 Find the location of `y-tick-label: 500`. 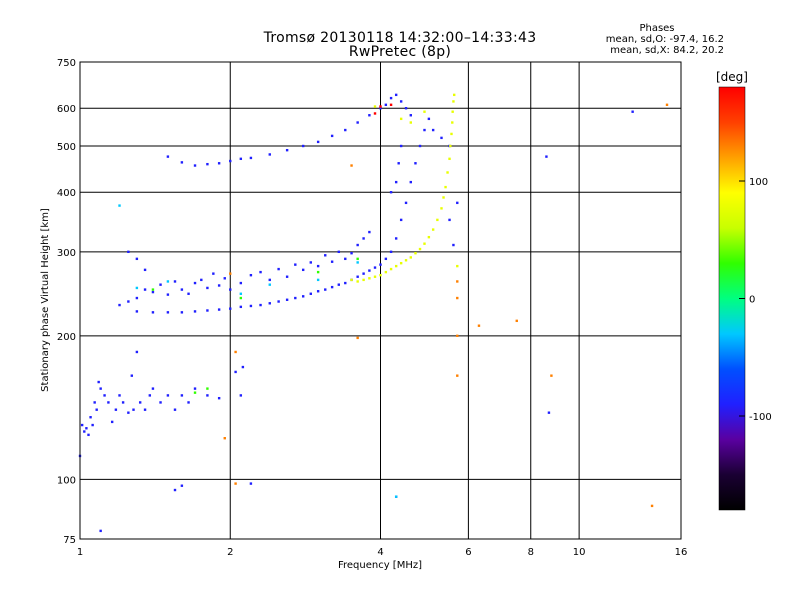

y-tick-label: 500 is located at coordinates (66, 147).